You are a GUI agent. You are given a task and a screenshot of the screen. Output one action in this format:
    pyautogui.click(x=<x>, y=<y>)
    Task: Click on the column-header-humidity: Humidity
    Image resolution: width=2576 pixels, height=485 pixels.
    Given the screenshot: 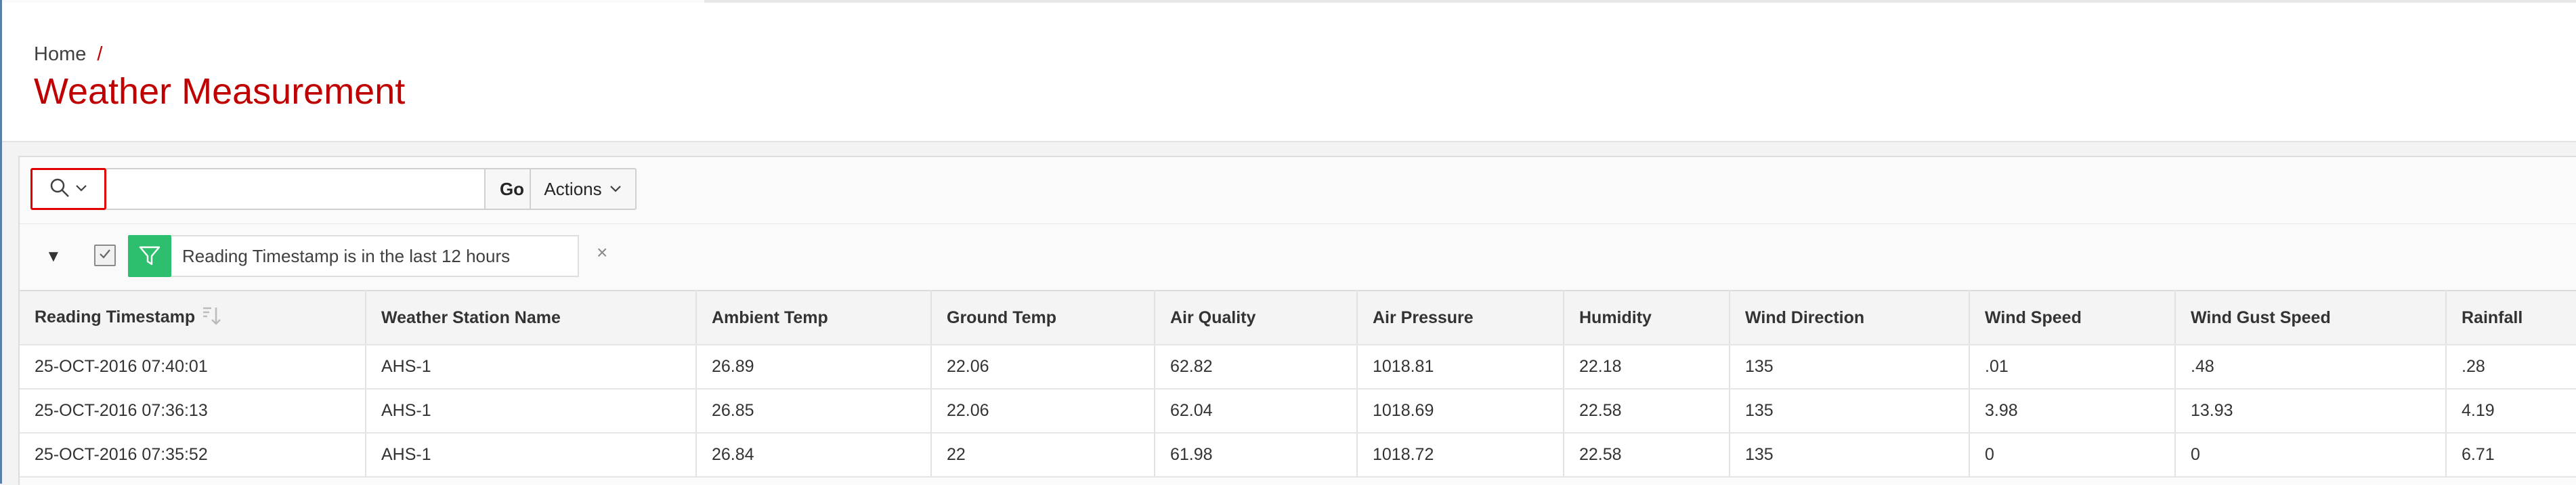 What is the action you would take?
    pyautogui.click(x=1647, y=317)
    